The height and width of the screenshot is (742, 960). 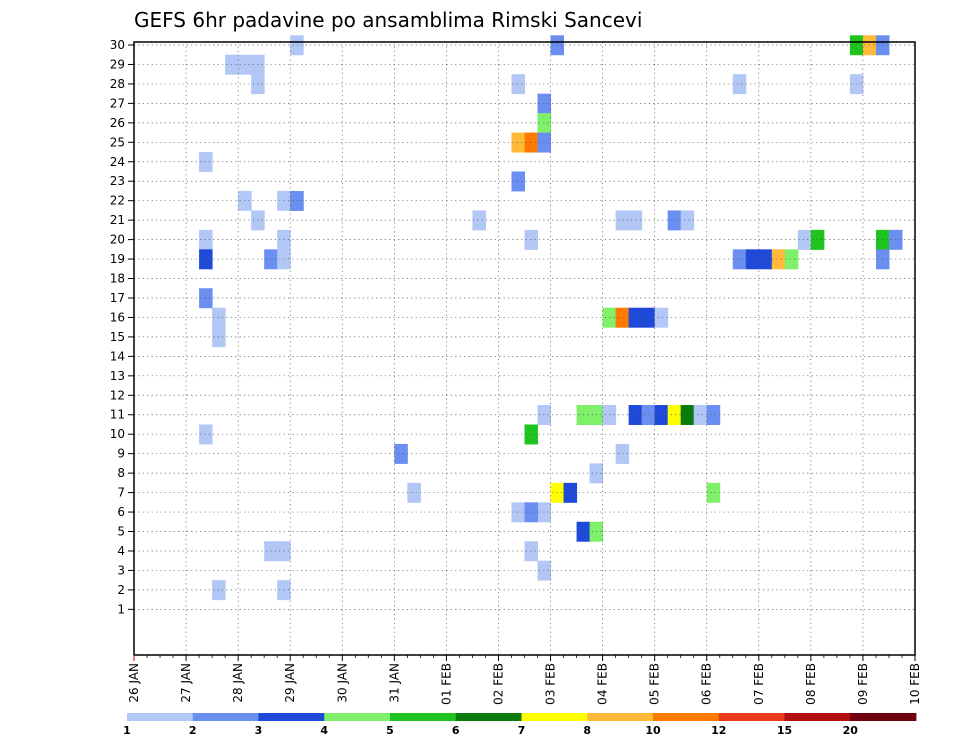 I want to click on x-tick-label: 29 JAN, so click(x=290, y=683).